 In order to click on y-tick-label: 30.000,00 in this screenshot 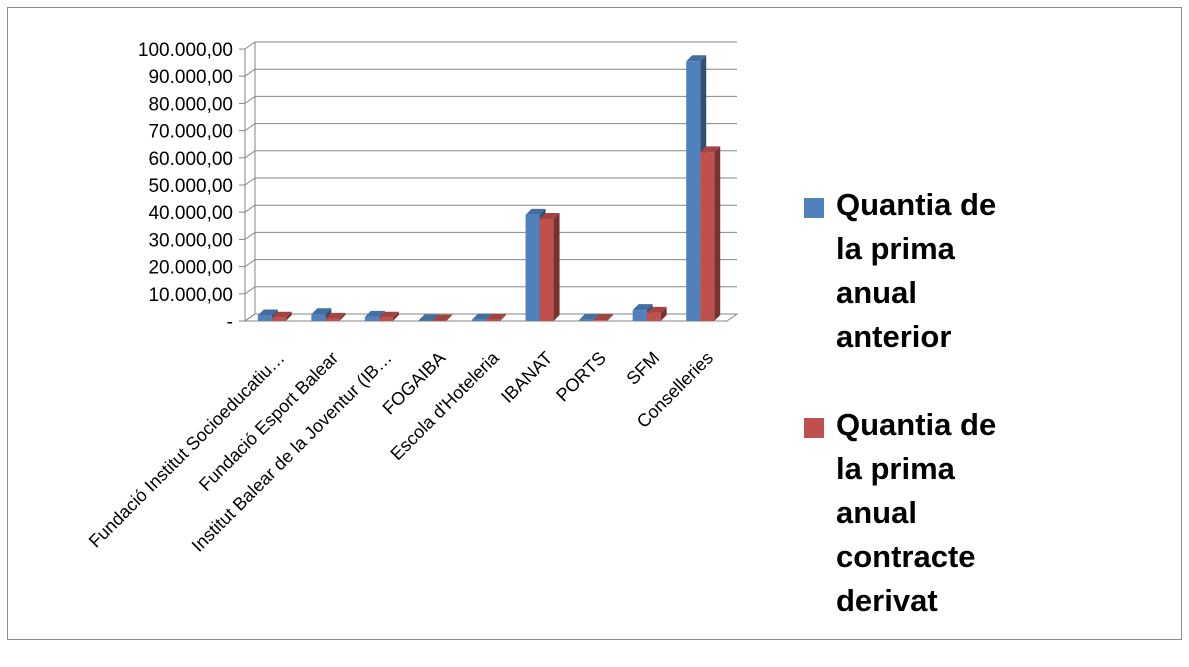, I will do `click(190, 240)`.